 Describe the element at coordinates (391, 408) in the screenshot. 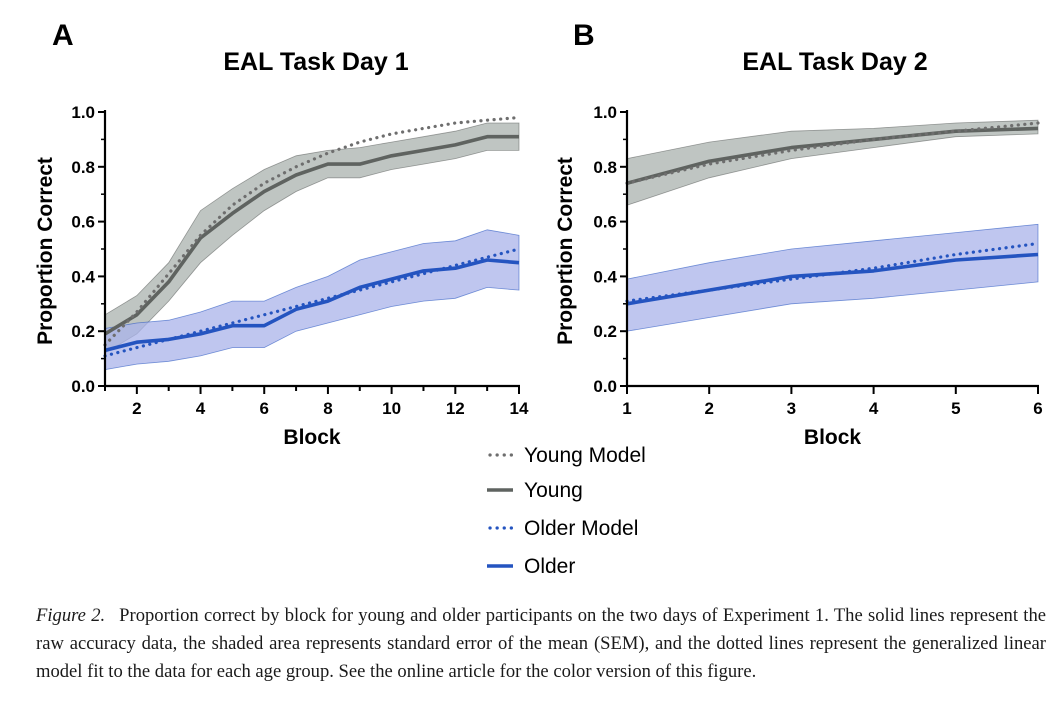

I see `x-tick-label: 10` at that location.